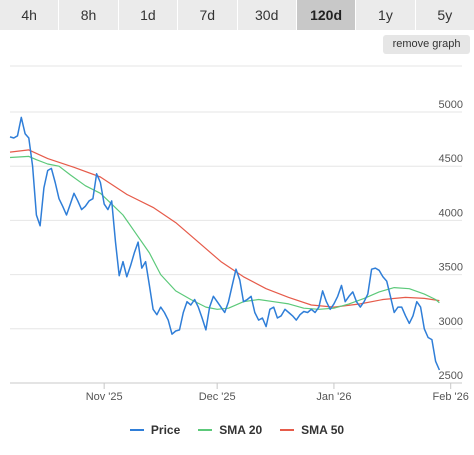  Describe the element at coordinates (205, 430) in the screenshot. I see `legend-swatch-sma20` at that location.